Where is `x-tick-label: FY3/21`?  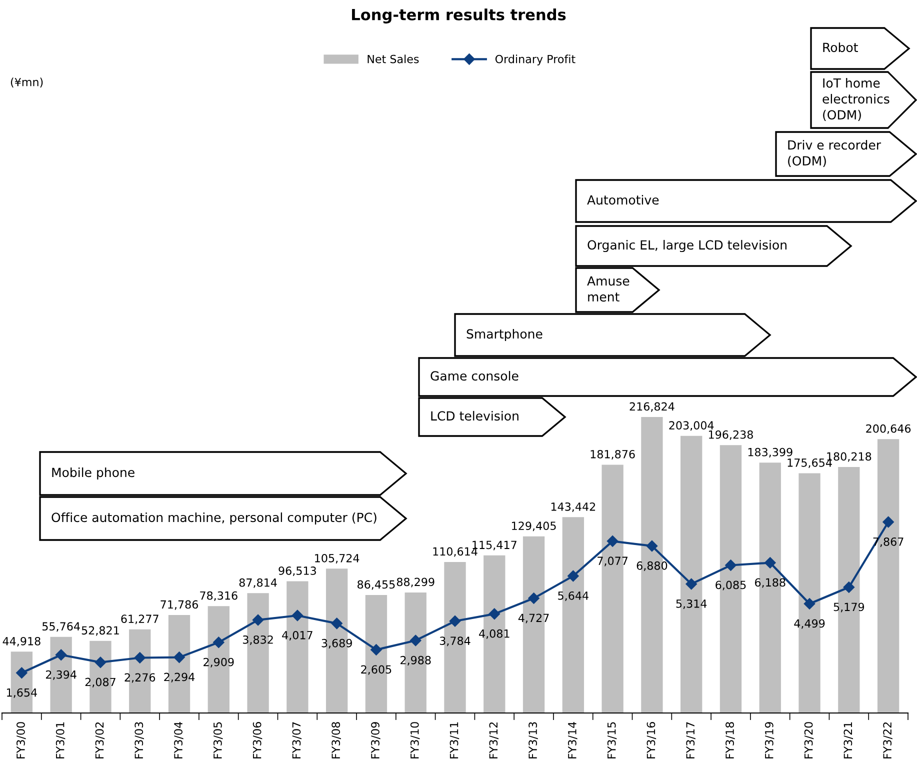
x-tick-label: FY3/21 is located at coordinates (849, 740).